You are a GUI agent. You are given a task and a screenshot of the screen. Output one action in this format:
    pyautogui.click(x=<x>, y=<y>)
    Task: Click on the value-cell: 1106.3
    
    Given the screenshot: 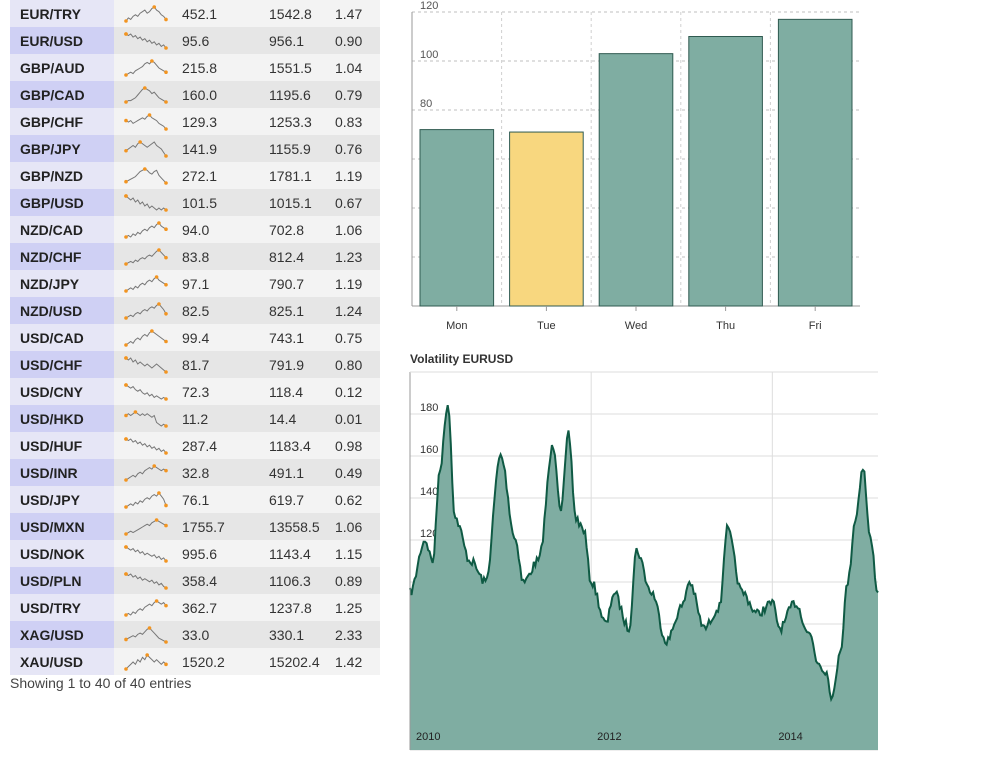 What is the action you would take?
    pyautogui.click(x=302, y=580)
    